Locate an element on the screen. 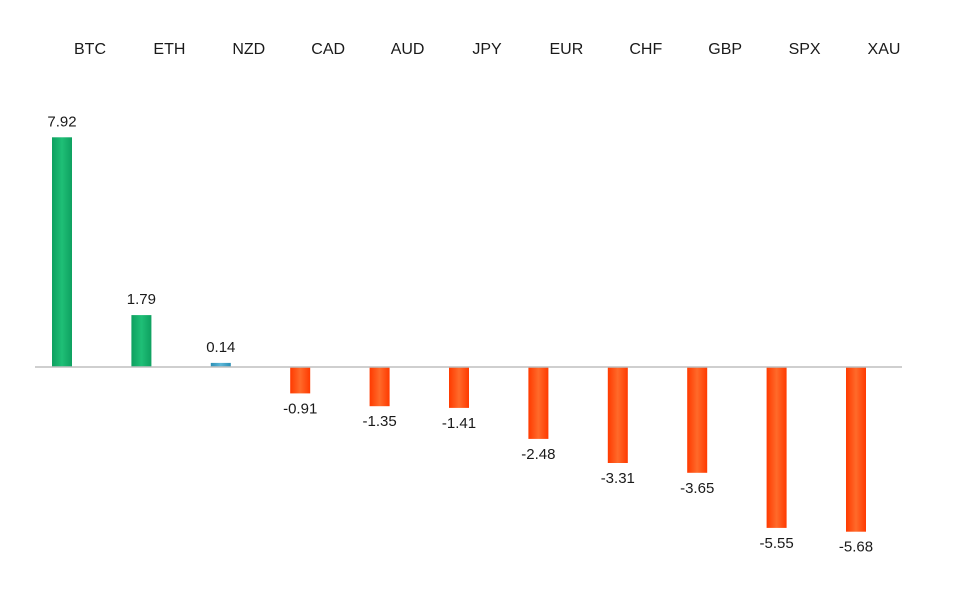  value-label-spx: -5.55 is located at coordinates (776, 543).